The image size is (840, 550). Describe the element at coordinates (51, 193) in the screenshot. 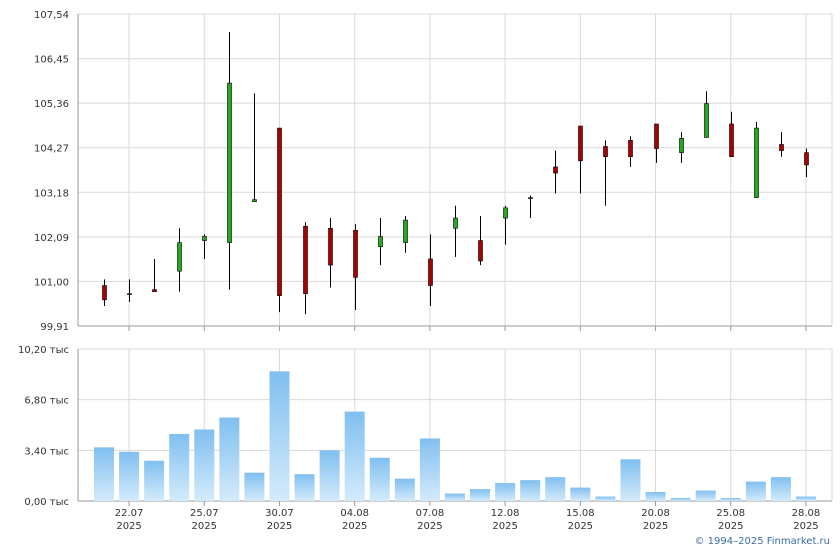

I see `price-tick-label: 103,18` at that location.